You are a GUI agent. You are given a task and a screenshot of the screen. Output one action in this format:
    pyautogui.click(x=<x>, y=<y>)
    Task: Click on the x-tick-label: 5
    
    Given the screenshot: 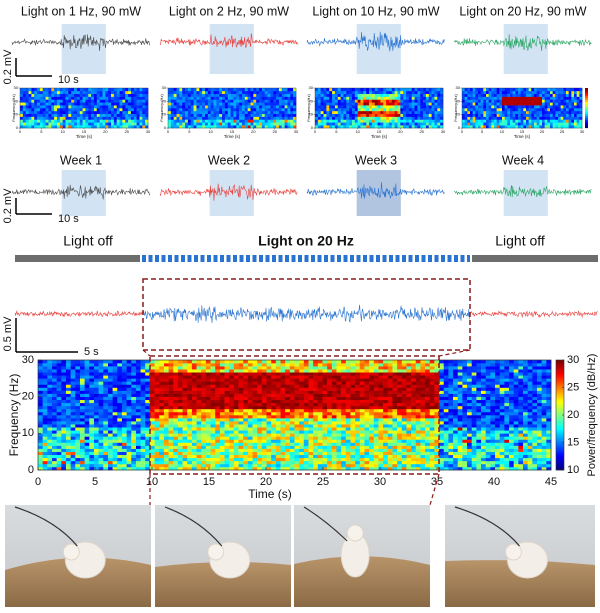 What is the action you would take?
    pyautogui.click(x=189, y=131)
    